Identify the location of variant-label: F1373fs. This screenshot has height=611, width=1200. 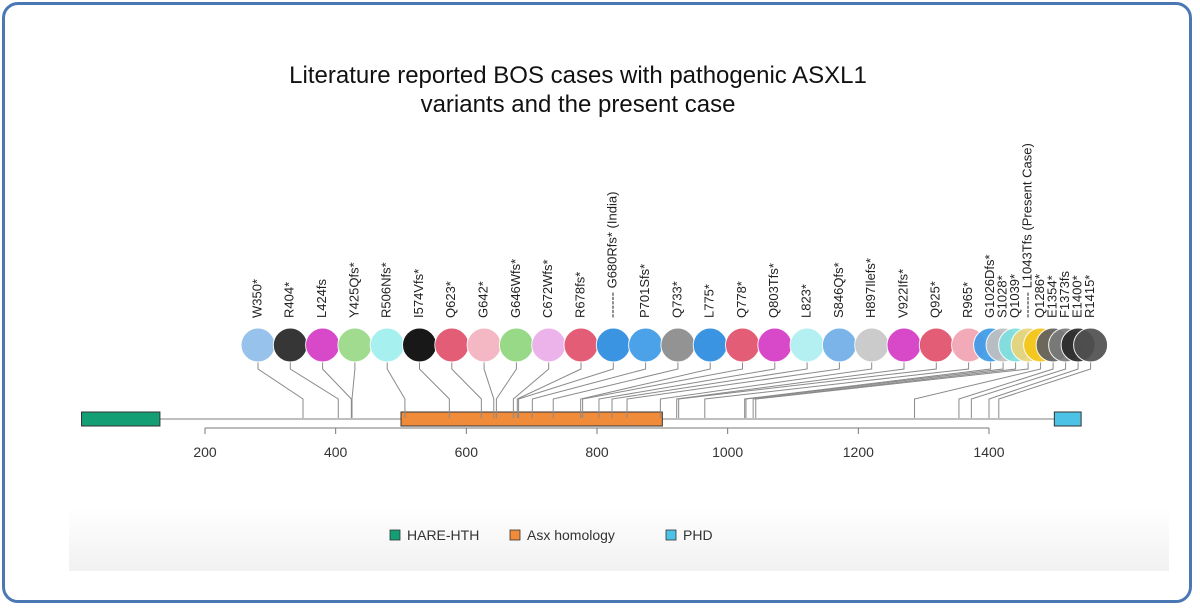
(1064, 294).